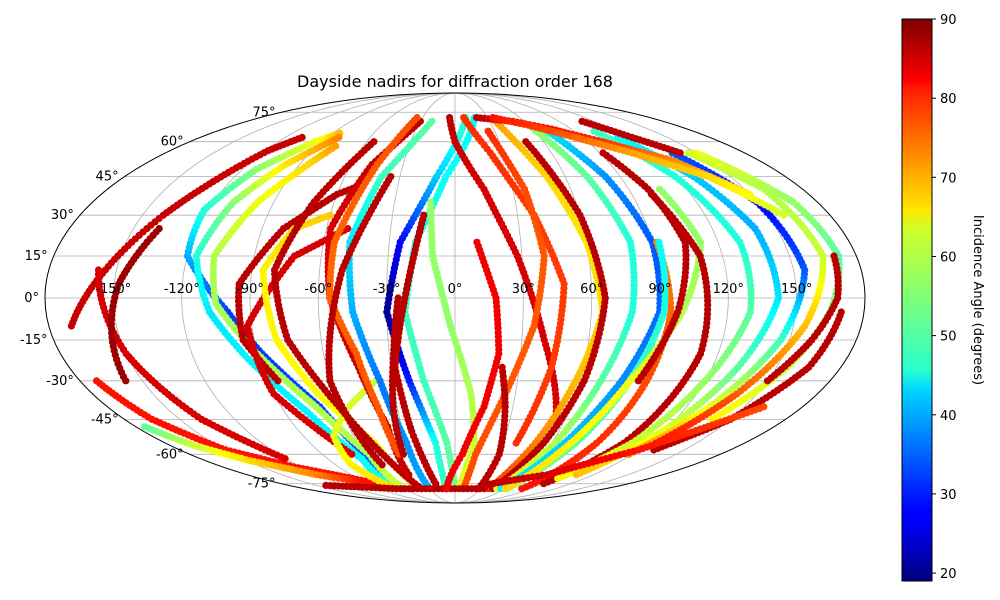 This screenshot has height=600, width=1000. I want to click on colorbar-gradient, so click(917, 300).